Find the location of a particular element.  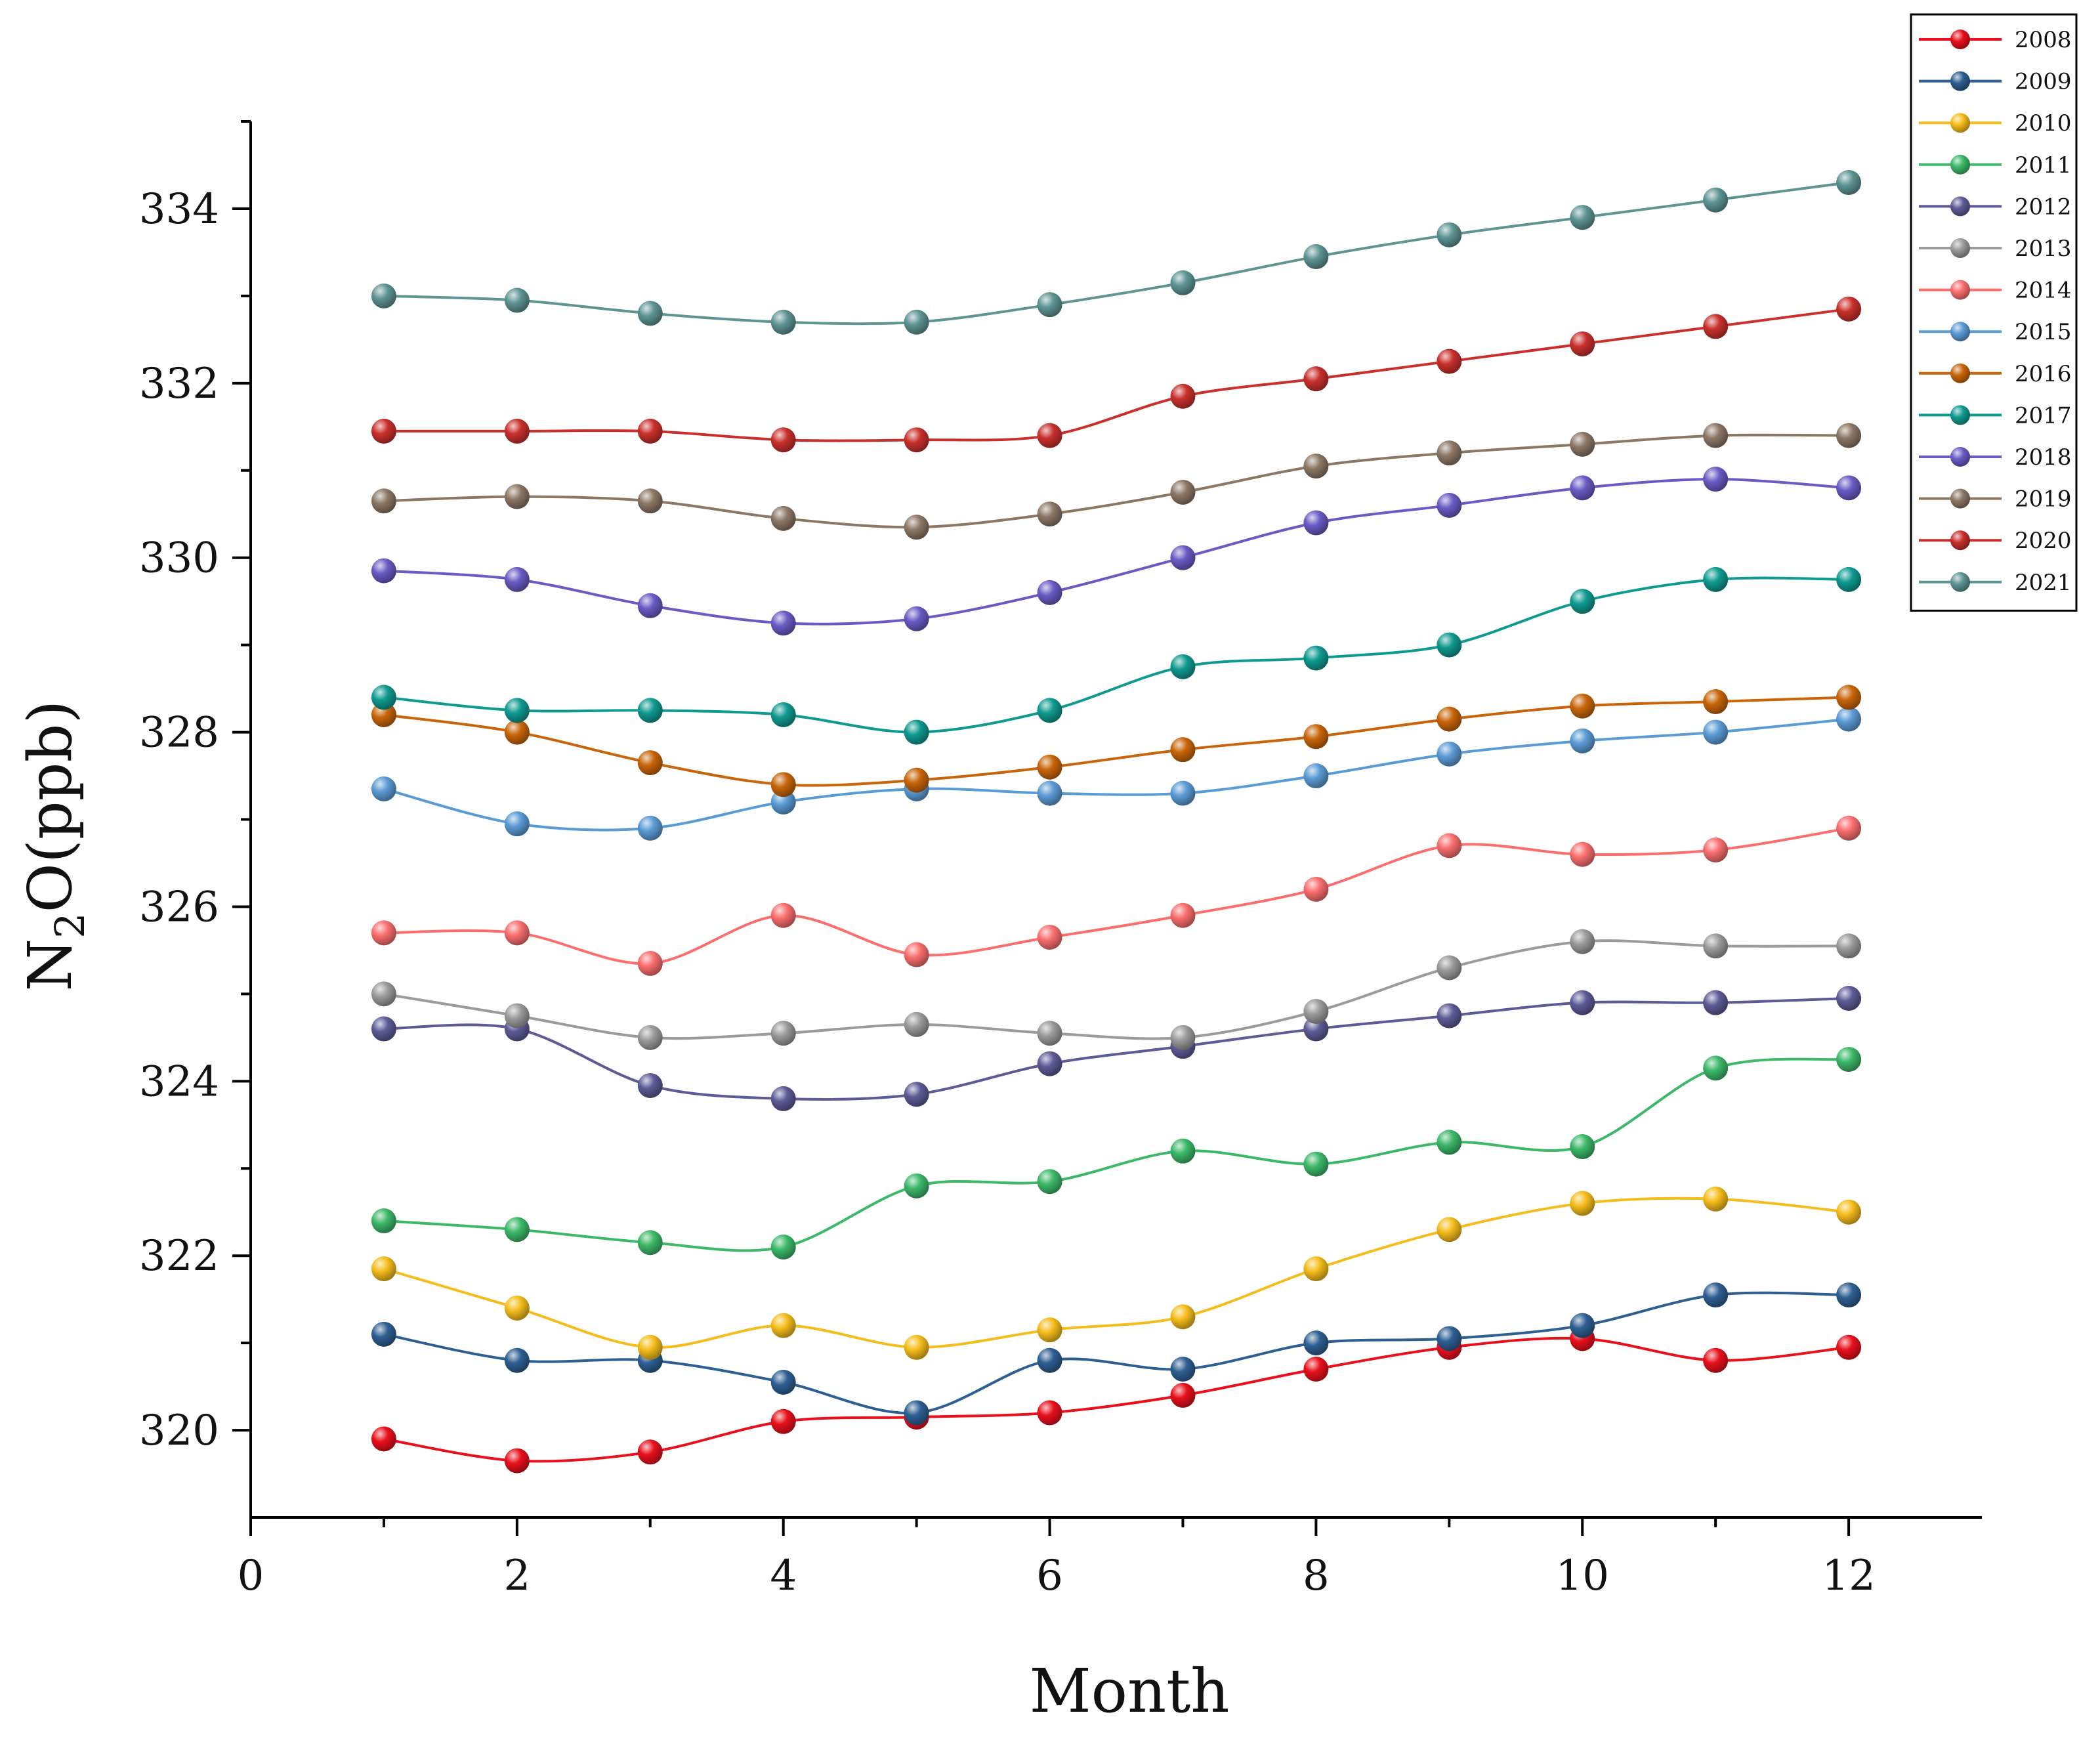

legend-item-2014: 2014 is located at coordinates (1995, 291).